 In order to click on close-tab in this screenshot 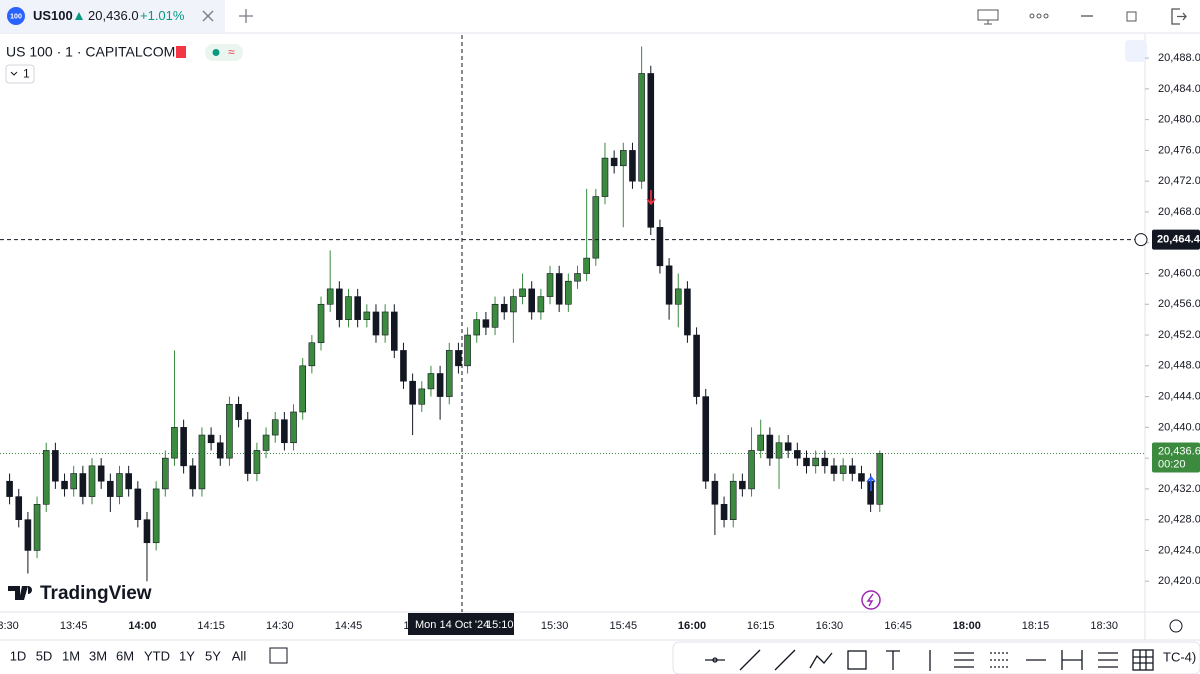, I will do `click(208, 16)`.